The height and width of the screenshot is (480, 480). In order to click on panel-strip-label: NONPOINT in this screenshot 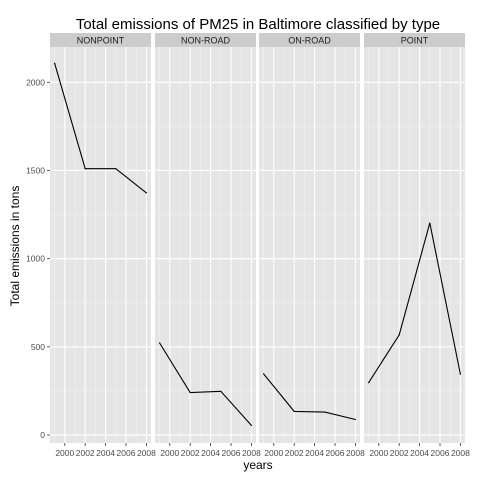, I will do `click(101, 41)`.